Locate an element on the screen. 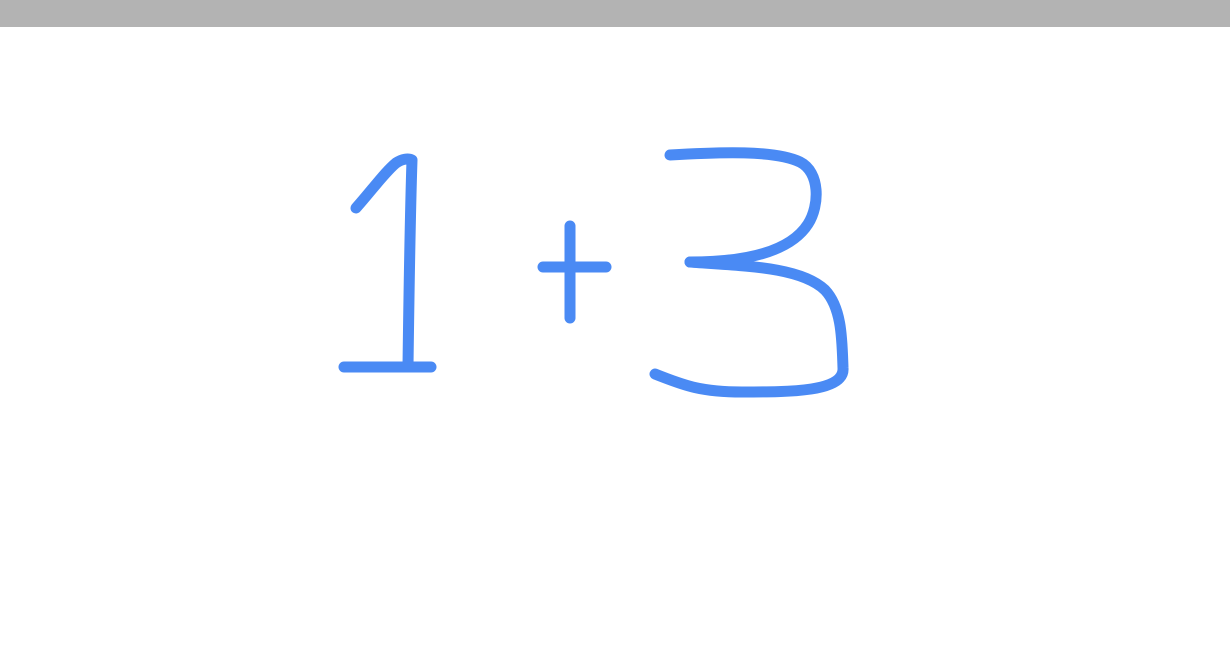 The image size is (1230, 670). top-toolbar is located at coordinates (615, 13).